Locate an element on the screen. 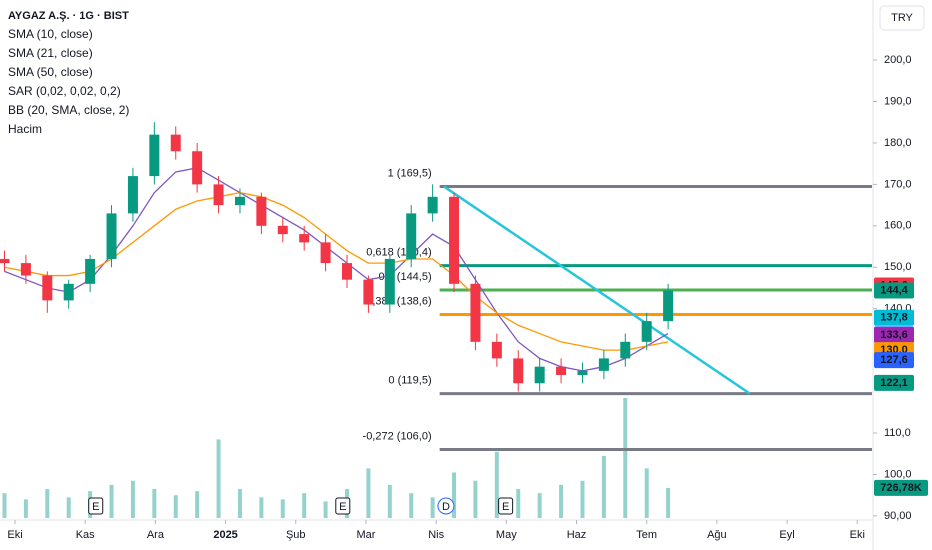 The height and width of the screenshot is (550, 932). volume-label: 726,78K is located at coordinates (901, 488).